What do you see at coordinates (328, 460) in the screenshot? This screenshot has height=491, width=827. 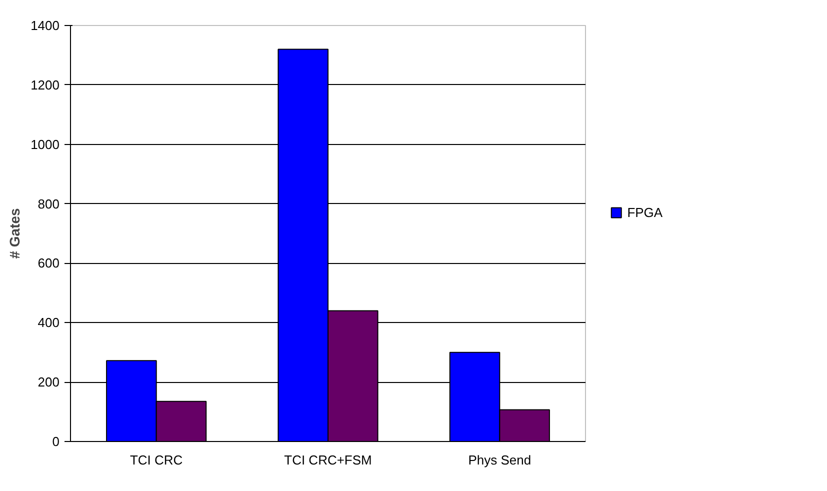 I see `x-tick-label: TCI CRC+FSM` at bounding box center [328, 460].